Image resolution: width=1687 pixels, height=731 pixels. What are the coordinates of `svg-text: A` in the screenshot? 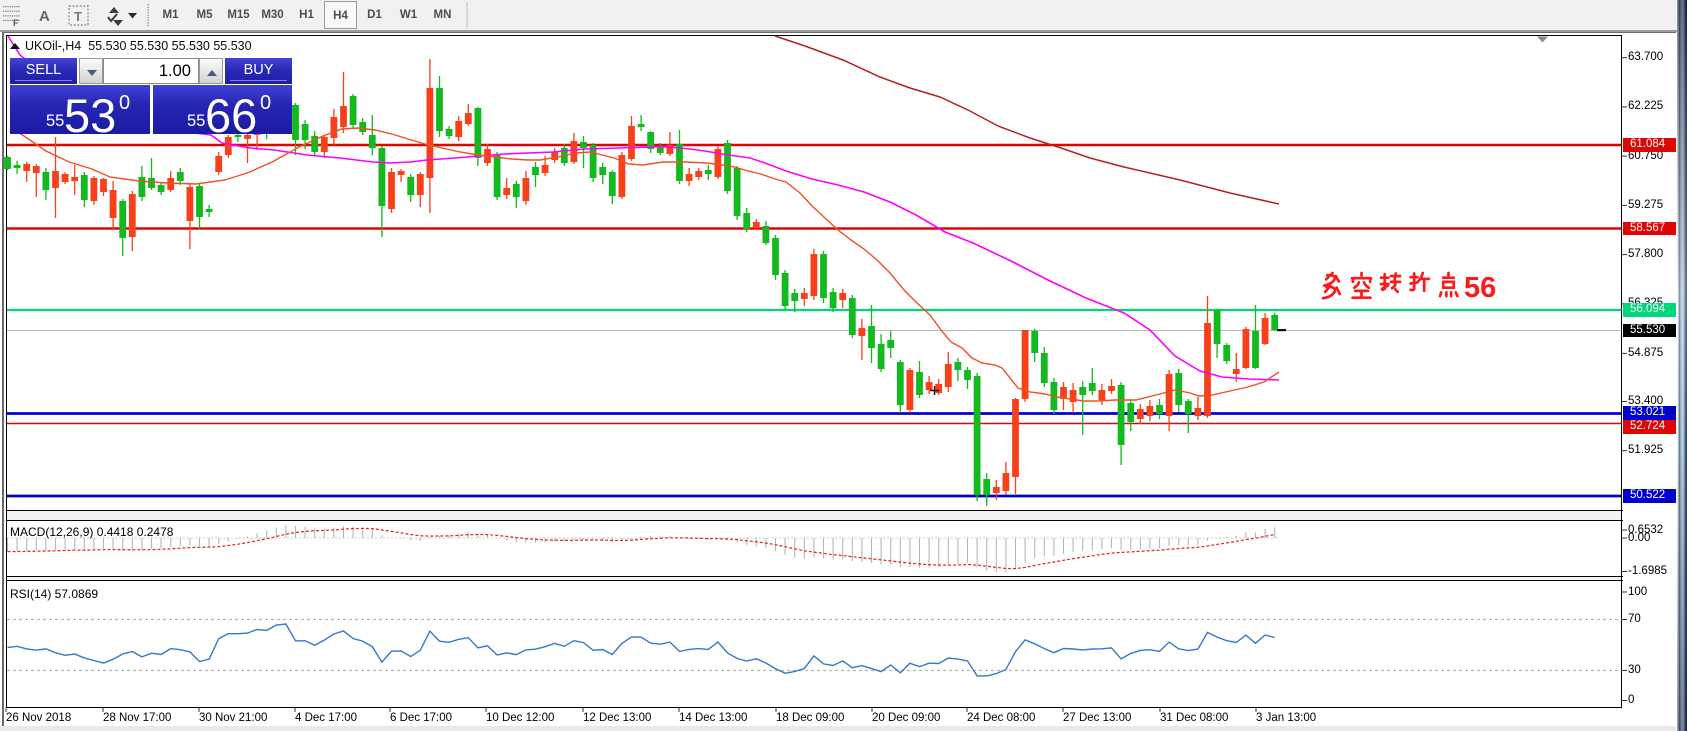 It's located at (44, 16).